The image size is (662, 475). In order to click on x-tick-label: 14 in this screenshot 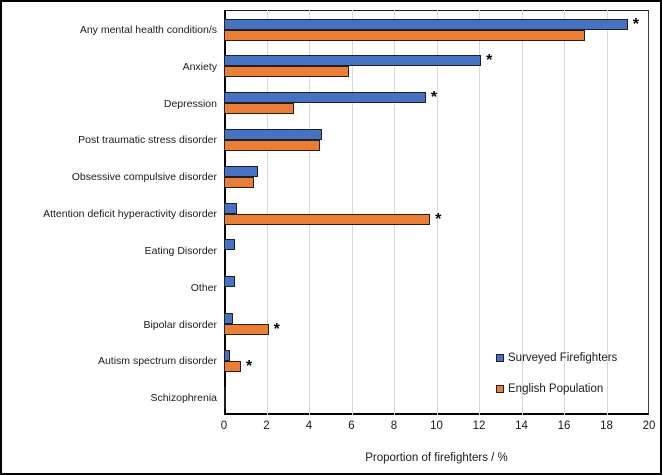, I will do `click(521, 426)`.